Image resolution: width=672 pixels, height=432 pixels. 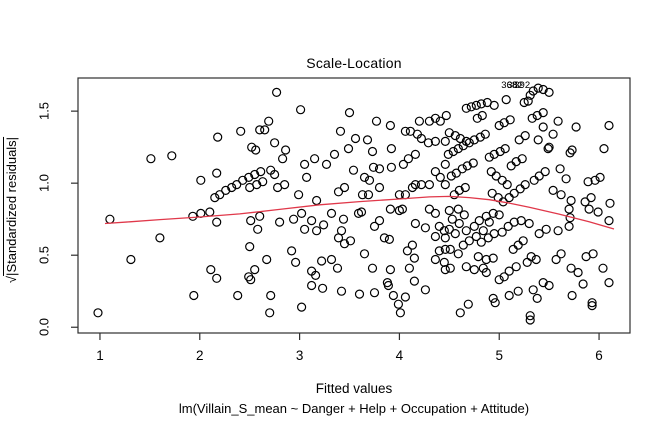 I want to click on x-tick-label: 5, so click(x=499, y=355).